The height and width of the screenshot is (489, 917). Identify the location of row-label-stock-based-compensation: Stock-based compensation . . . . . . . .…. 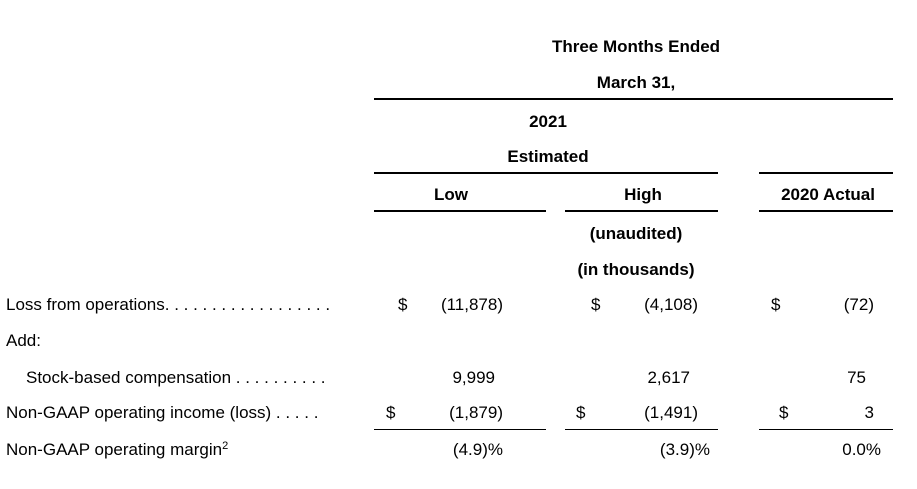
(176, 377).